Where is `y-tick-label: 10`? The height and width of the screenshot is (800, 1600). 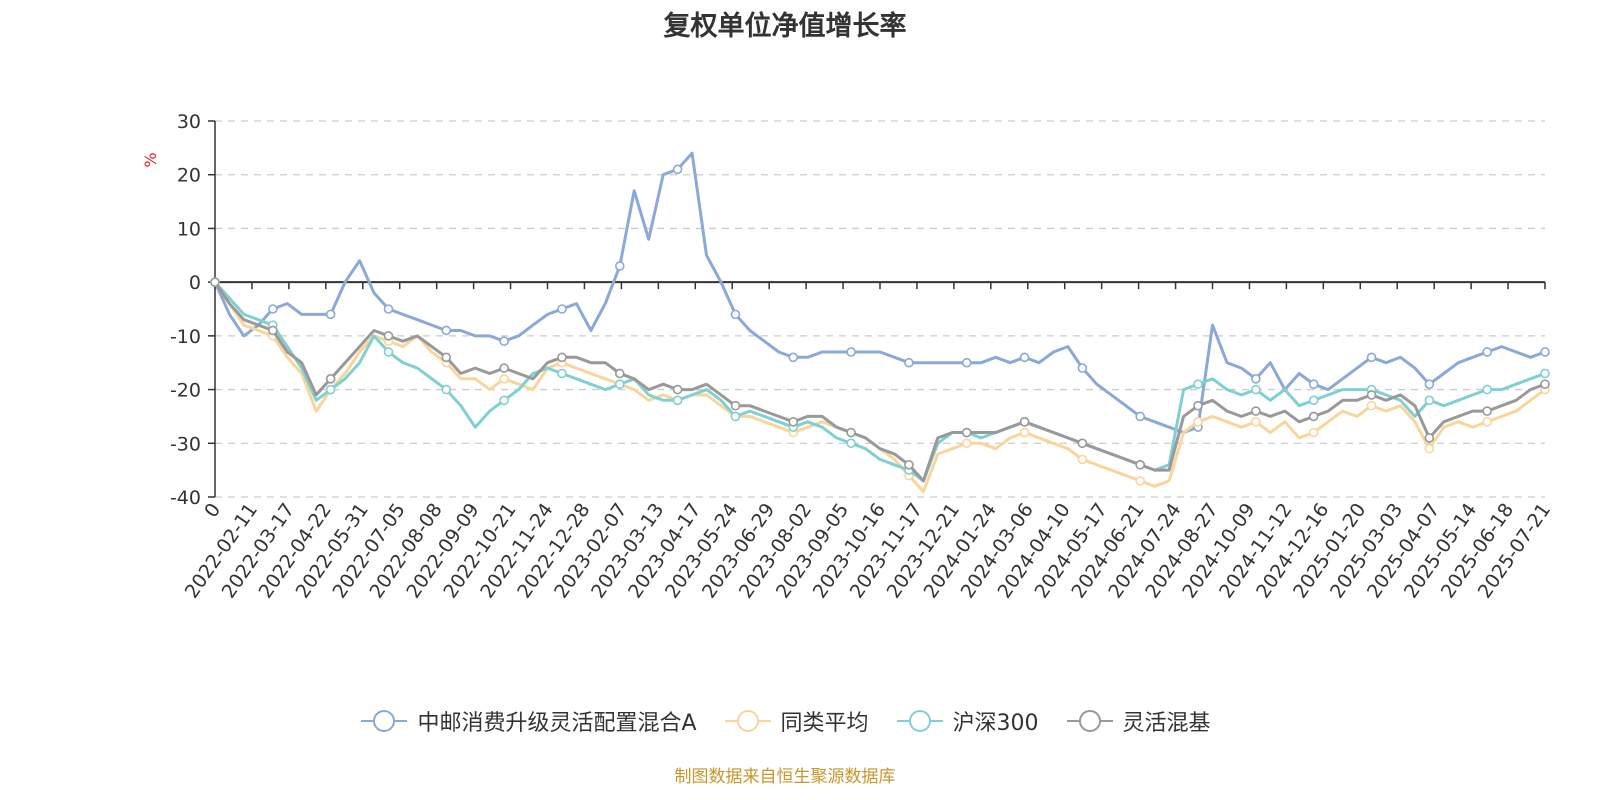 y-tick-label: 10 is located at coordinates (189, 229).